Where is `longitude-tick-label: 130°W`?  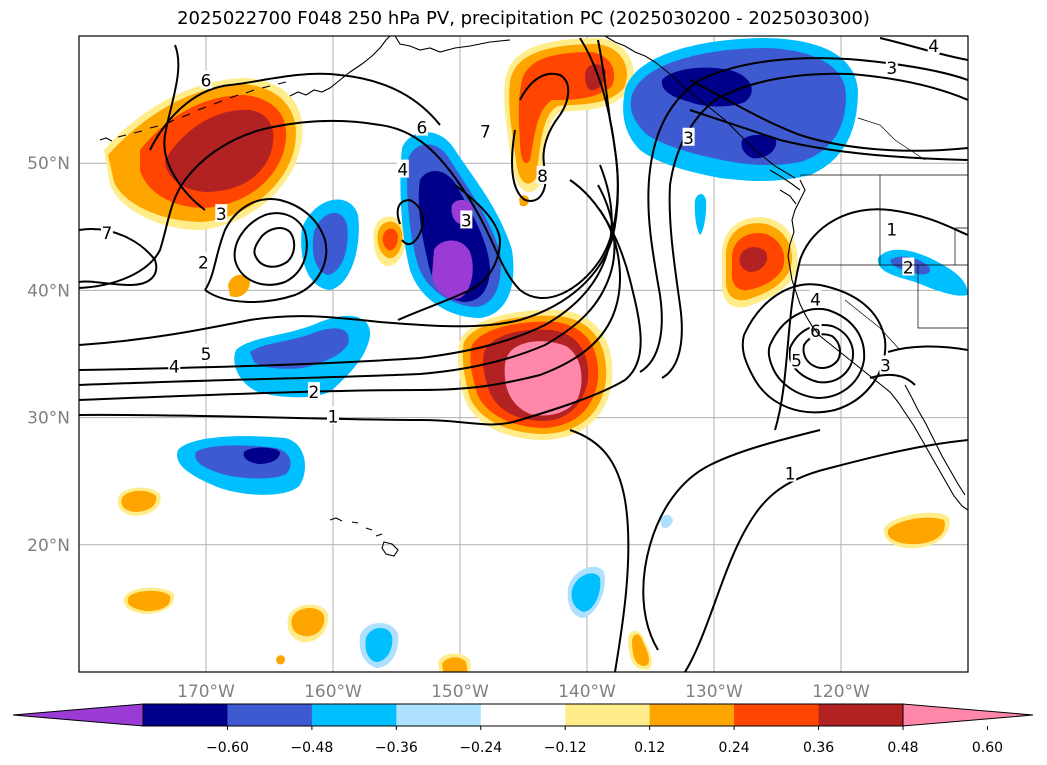
longitude-tick-label: 130°W is located at coordinates (714, 692).